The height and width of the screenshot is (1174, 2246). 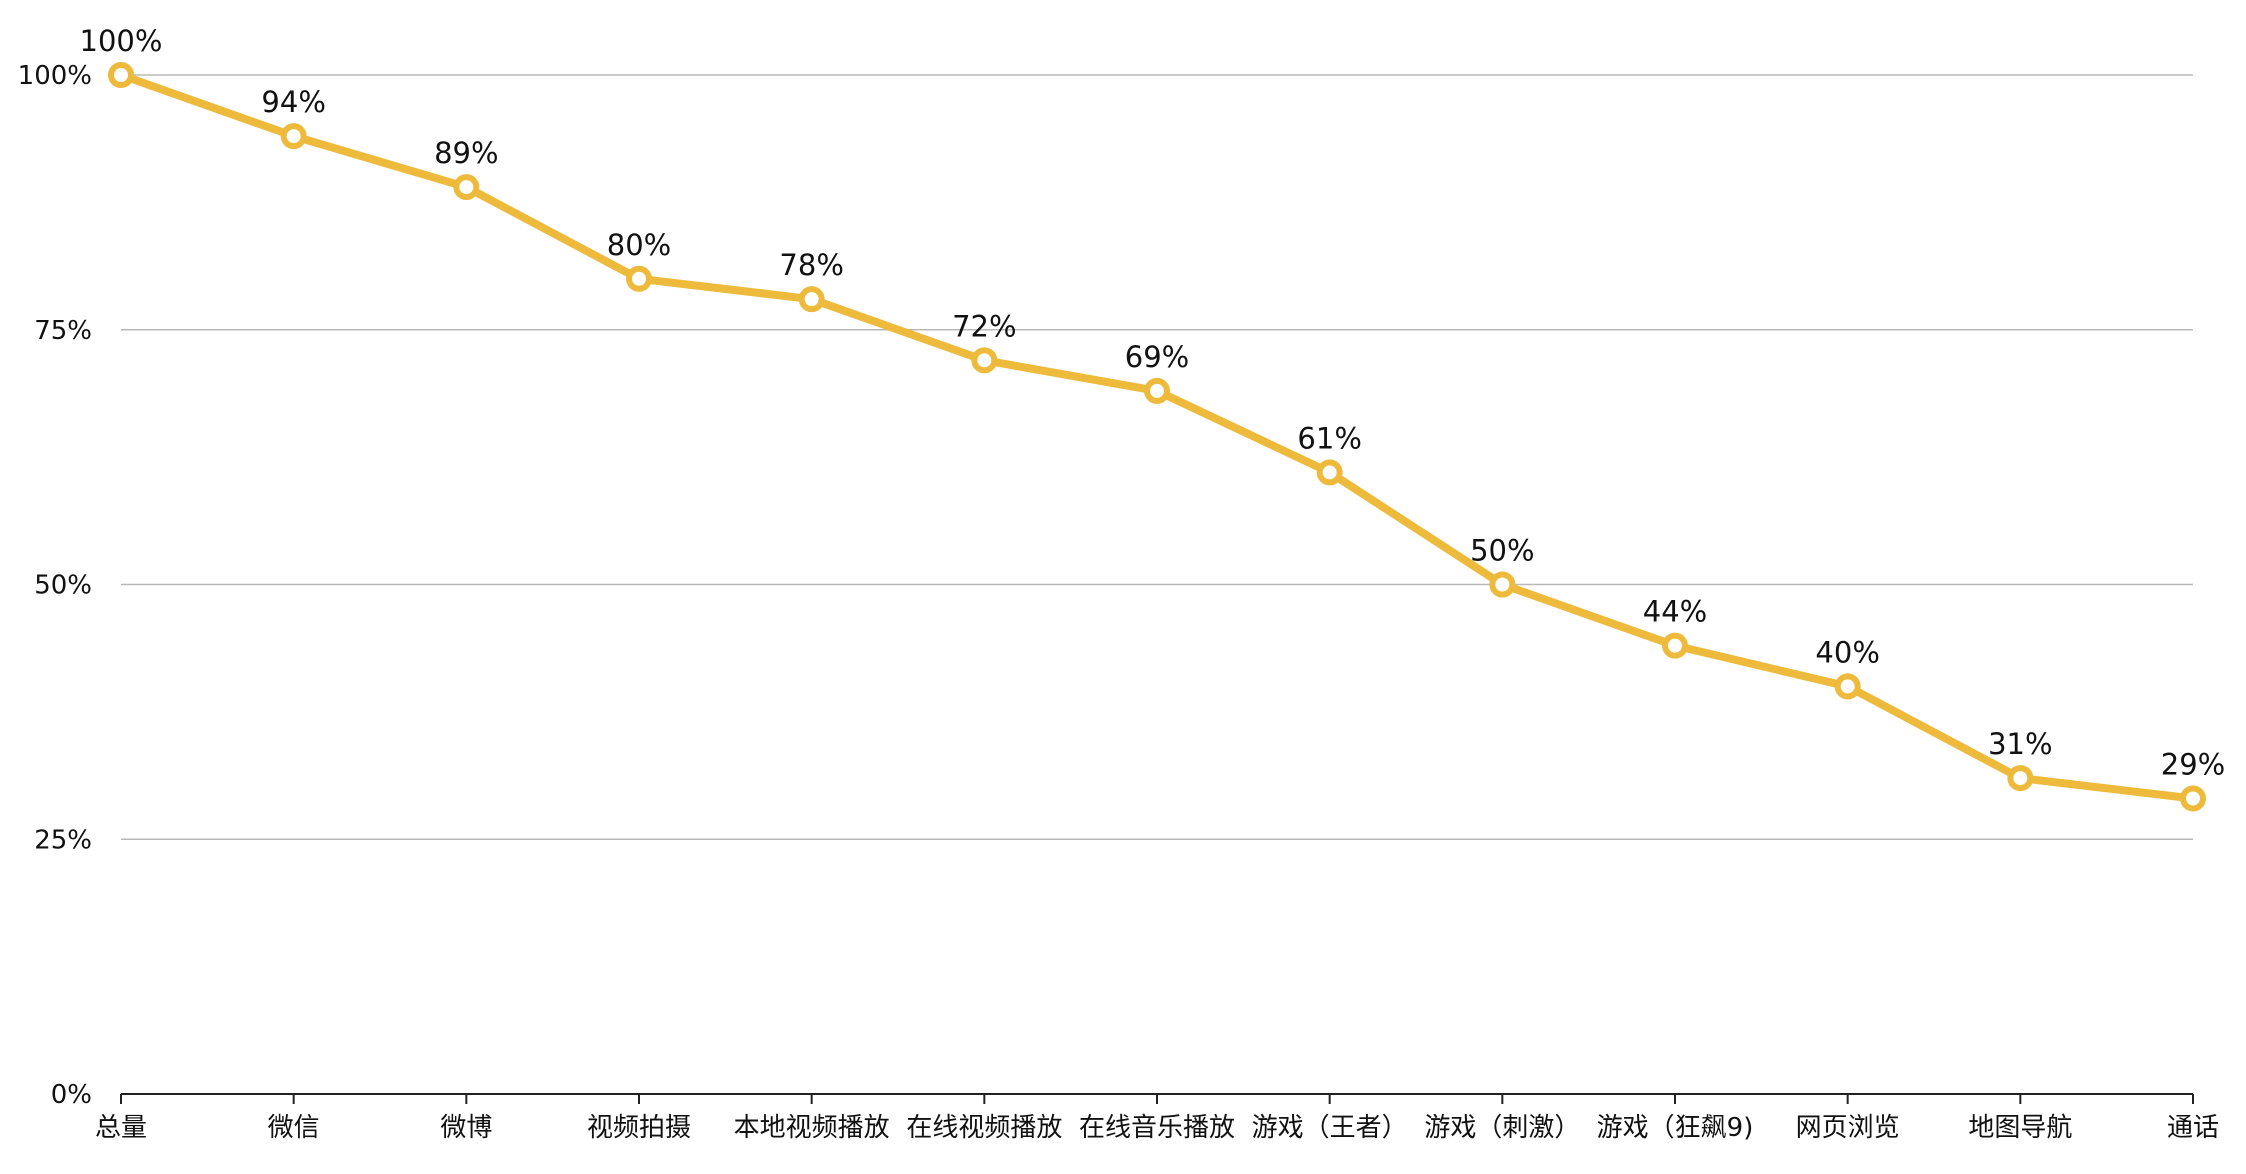 What do you see at coordinates (639, 245) in the screenshot?
I see `data-label: 80%` at bounding box center [639, 245].